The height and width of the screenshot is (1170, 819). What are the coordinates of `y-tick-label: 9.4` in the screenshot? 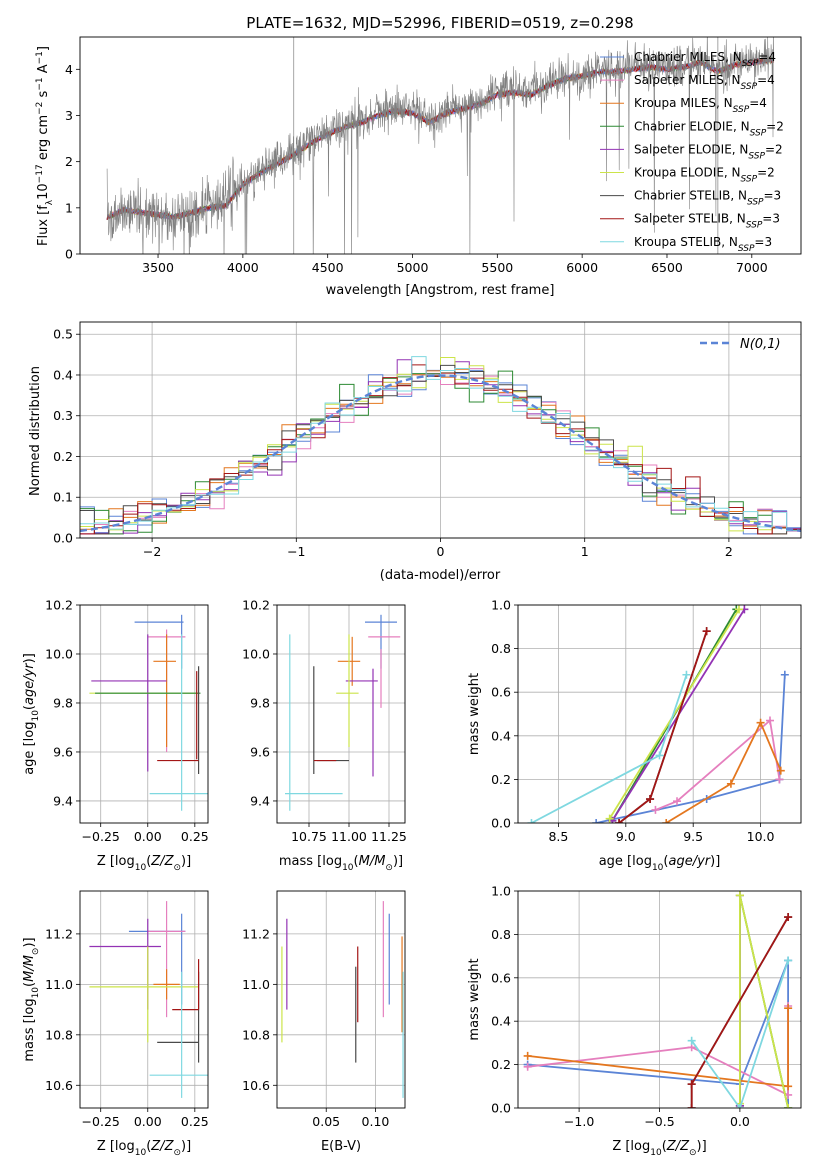 It's located at (63, 800).